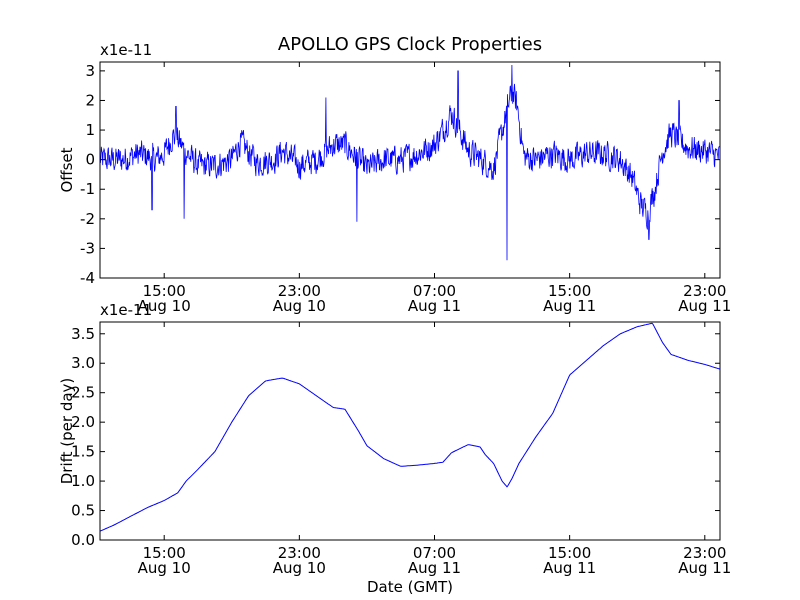  What do you see at coordinates (87, 278) in the screenshot?
I see `y-tick-label: -4` at bounding box center [87, 278].